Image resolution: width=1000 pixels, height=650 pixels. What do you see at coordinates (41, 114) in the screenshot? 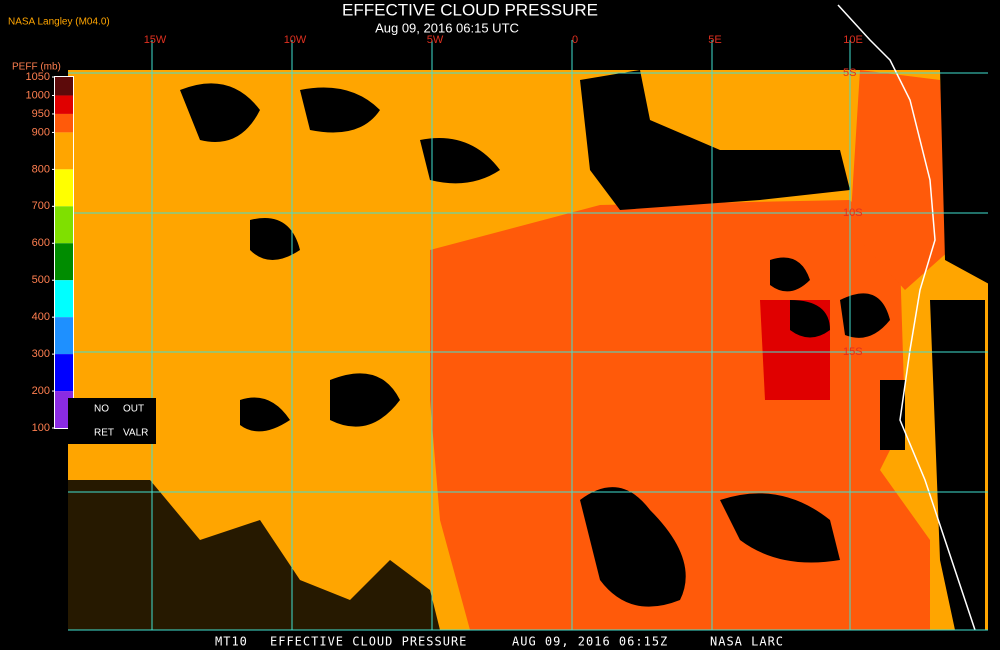
I see `colorbar-tick-label: 950` at bounding box center [41, 114].